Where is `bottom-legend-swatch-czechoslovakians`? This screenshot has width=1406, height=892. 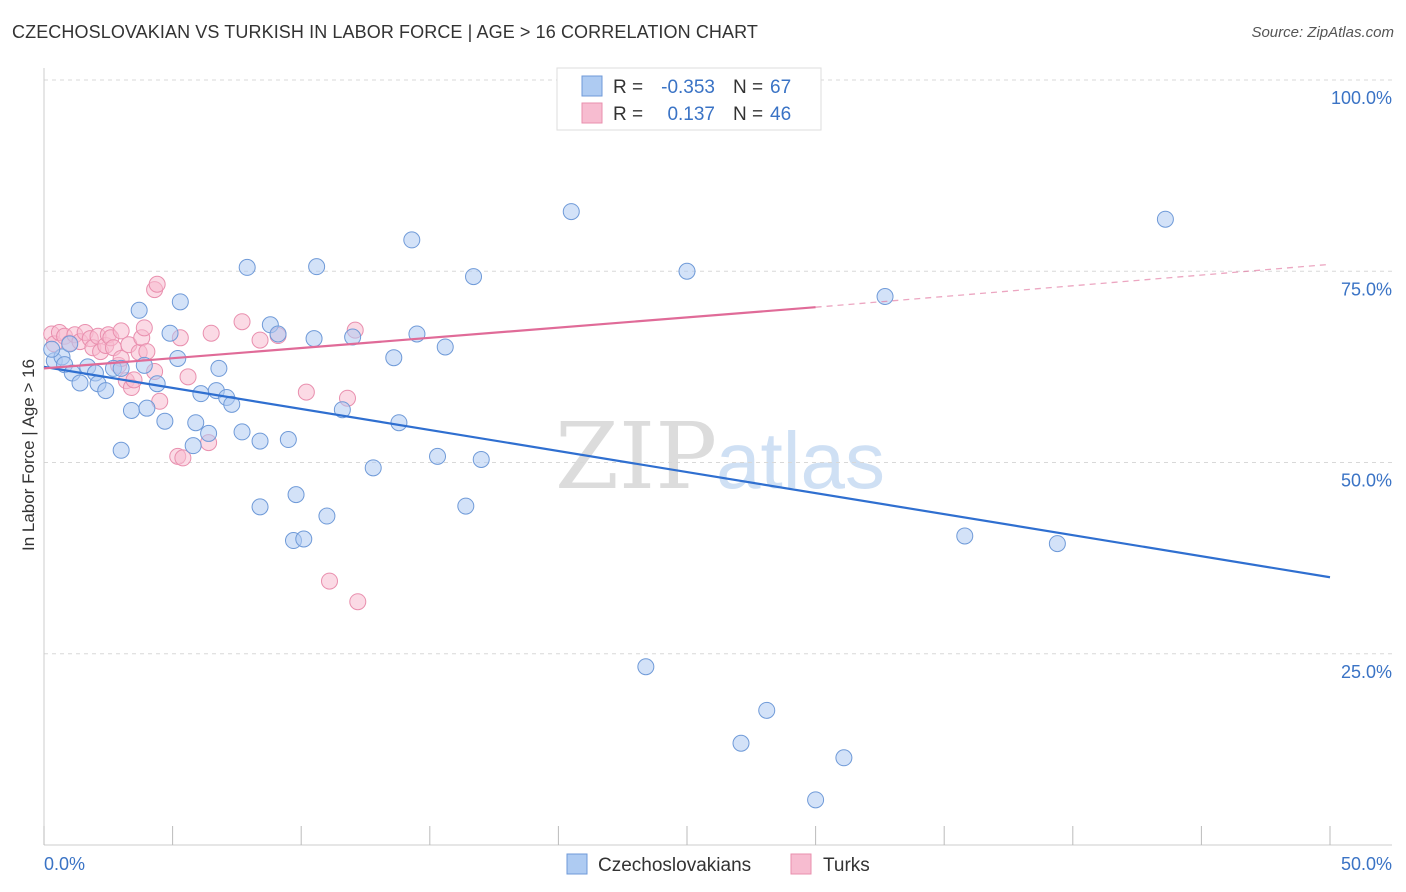
bottom-legend-swatch-czechoslovakians is located at coordinates (577, 864).